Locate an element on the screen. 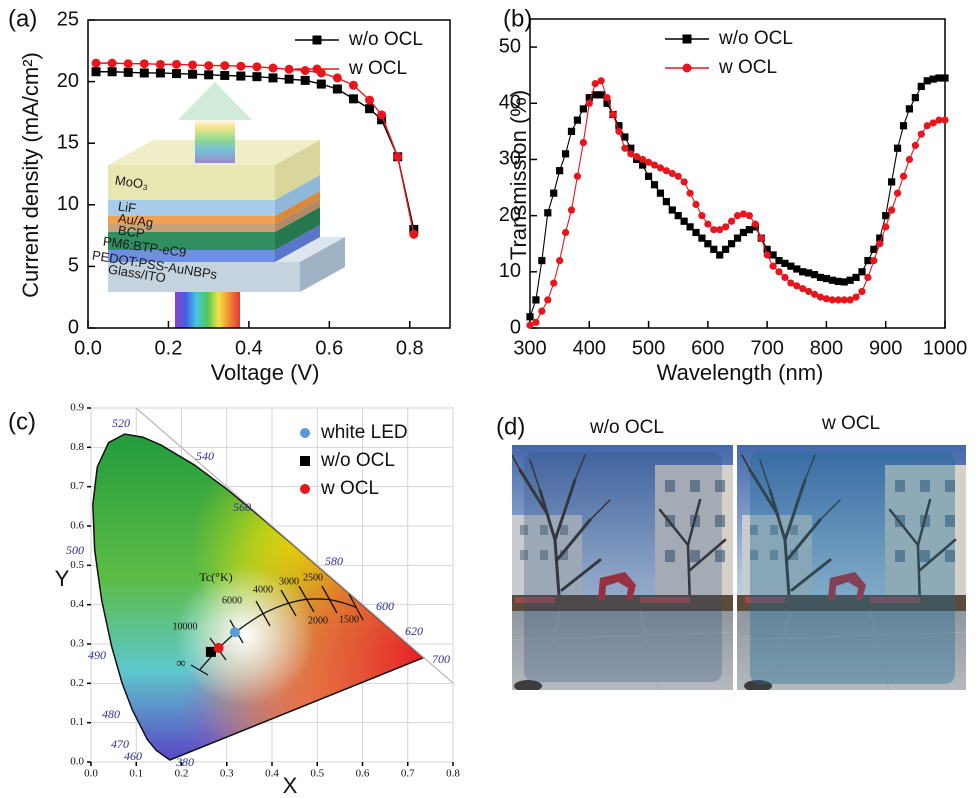  x-tick-label: 0.2 is located at coordinates (169, 348).